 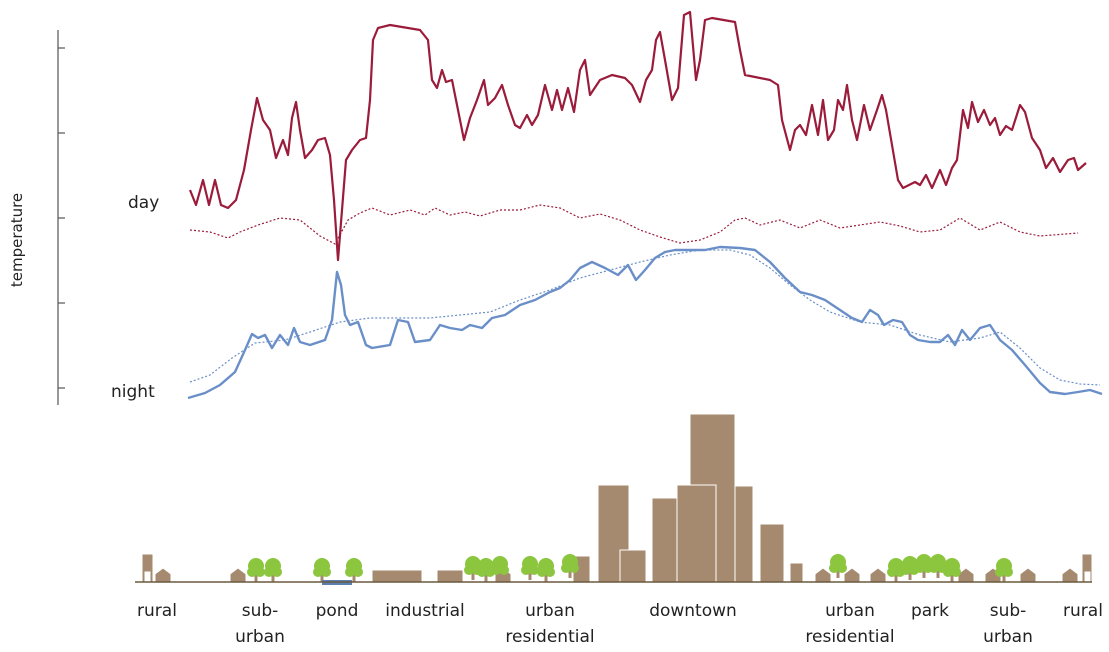 What do you see at coordinates (634, 224) in the screenshot?
I see `day-average-curve` at bounding box center [634, 224].